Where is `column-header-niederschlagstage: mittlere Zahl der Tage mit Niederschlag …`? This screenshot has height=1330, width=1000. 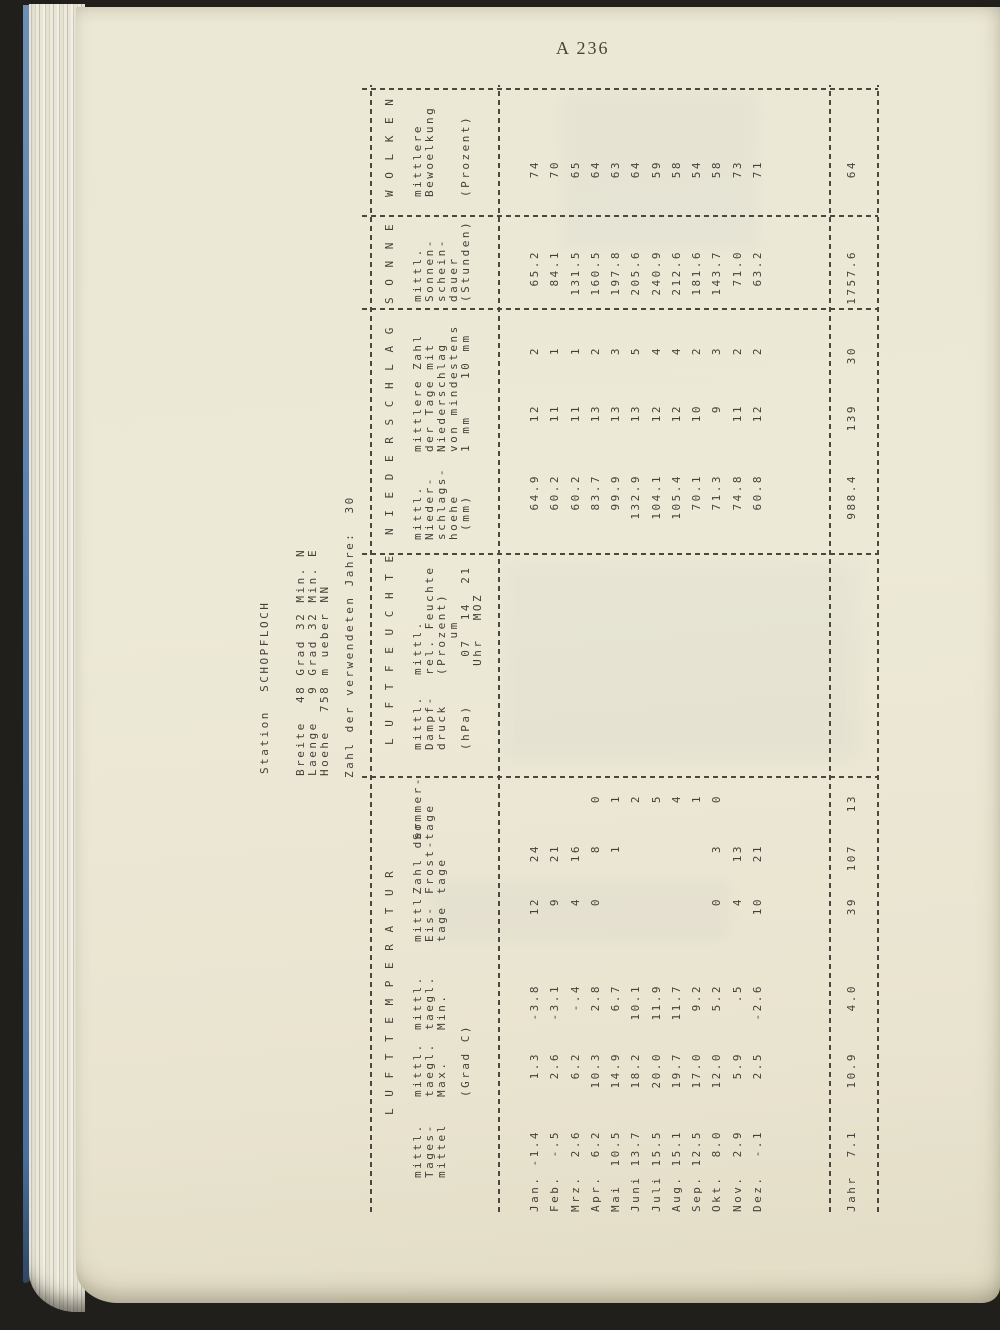
column-header-niederschlagstage: mittlere Zahl der Tage mit Niederschlag … is located at coordinates (441, 388).